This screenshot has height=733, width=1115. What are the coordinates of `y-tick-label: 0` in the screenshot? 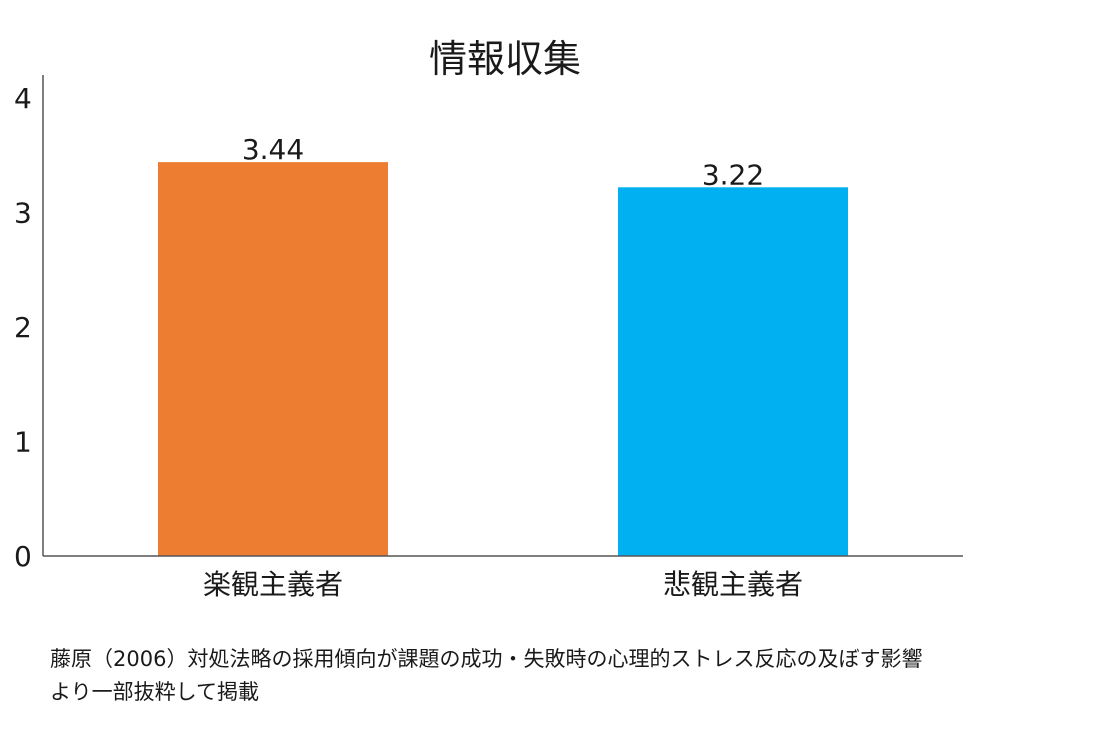 It's located at (23, 556).